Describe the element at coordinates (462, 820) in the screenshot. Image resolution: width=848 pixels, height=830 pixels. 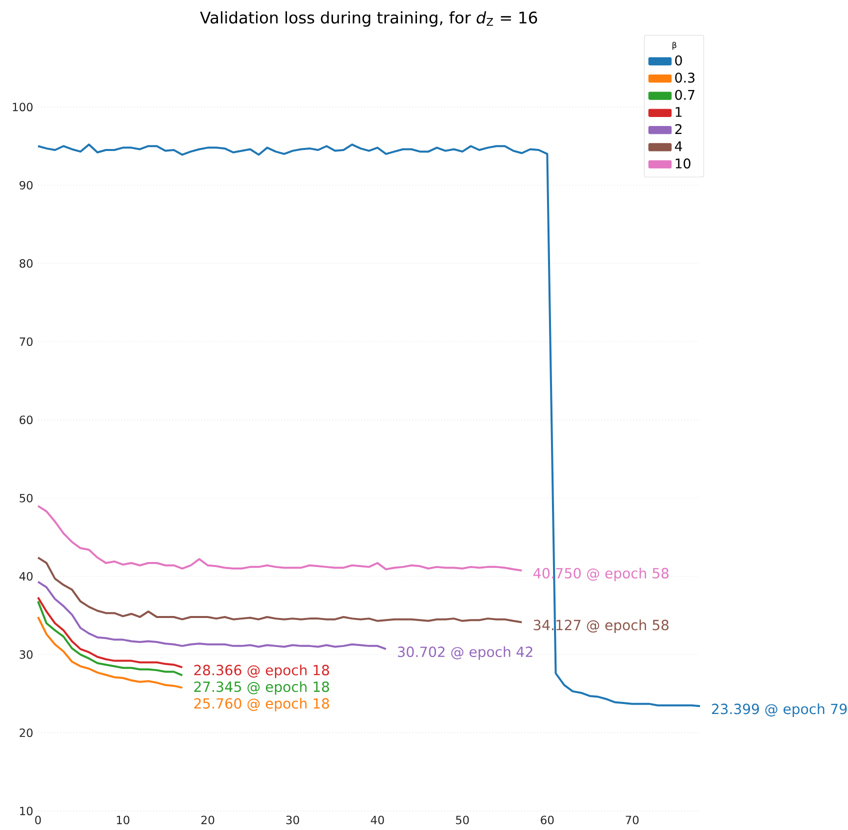
I see `x-tick-label: 50` at that location.